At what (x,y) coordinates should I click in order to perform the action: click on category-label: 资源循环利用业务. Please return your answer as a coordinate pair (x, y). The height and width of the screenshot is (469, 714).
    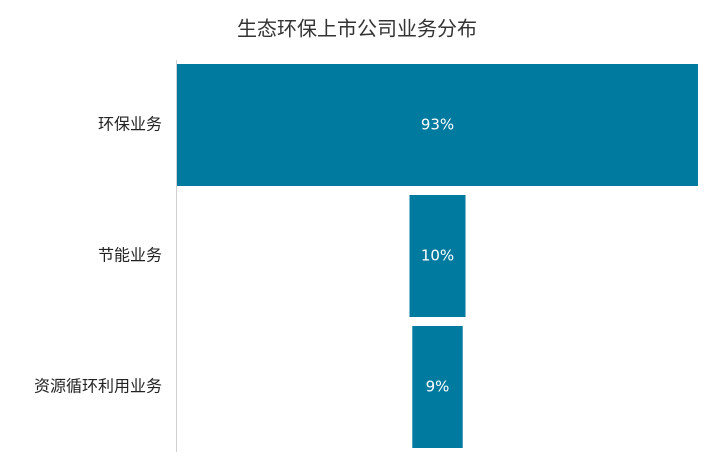
    Looking at the image, I should click on (98, 386).